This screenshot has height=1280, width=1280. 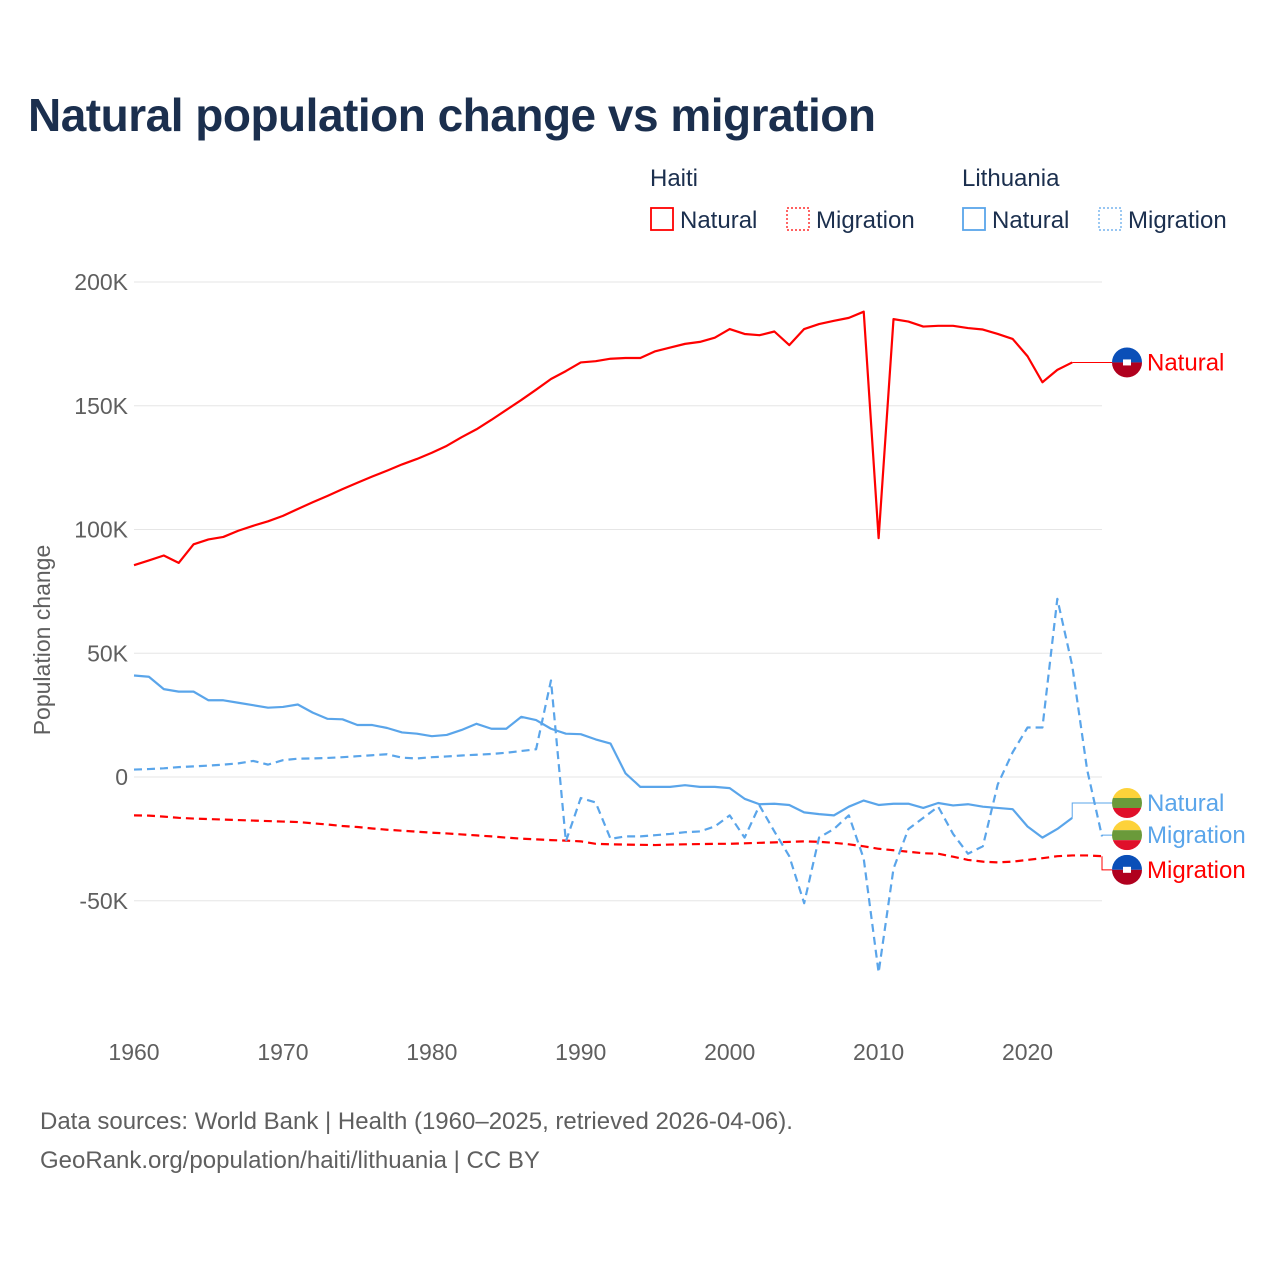 I want to click on end-label-haiti-migration: Migration, so click(x=1196, y=870).